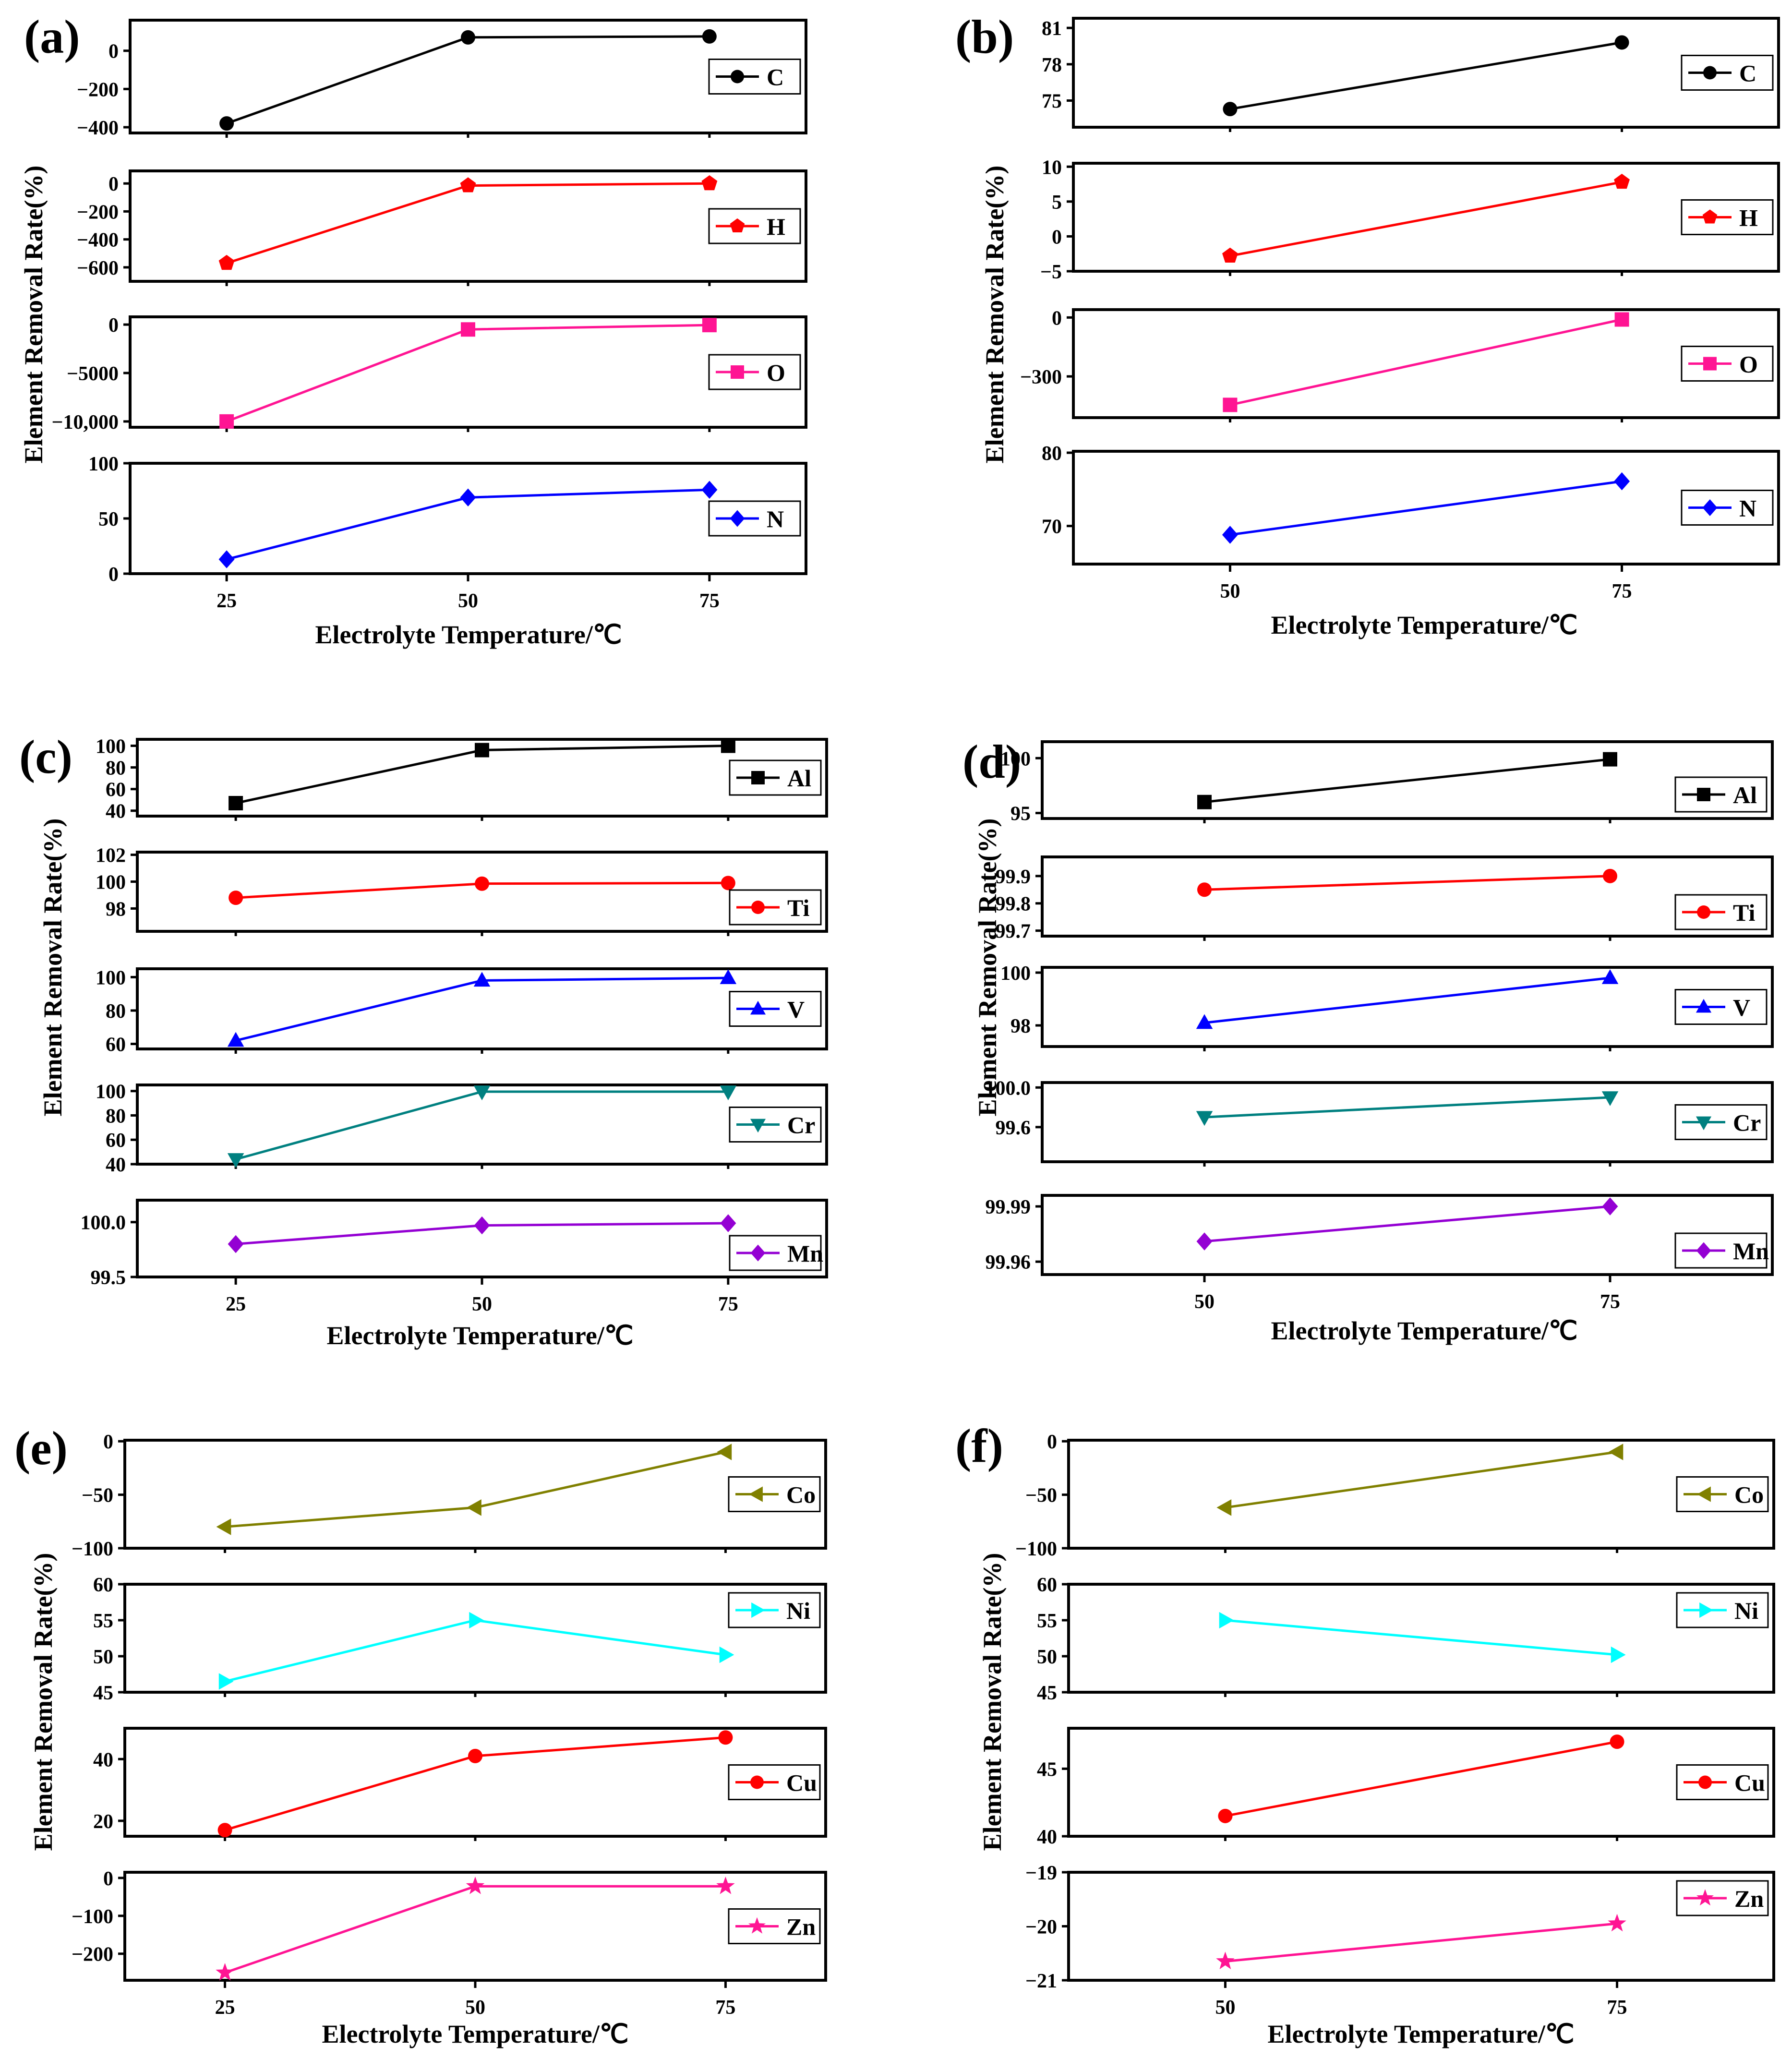 The width and height of the screenshot is (1792, 2071). Describe the element at coordinates (1047, 1585) in the screenshot. I see `y-tick-label: 60` at that location.